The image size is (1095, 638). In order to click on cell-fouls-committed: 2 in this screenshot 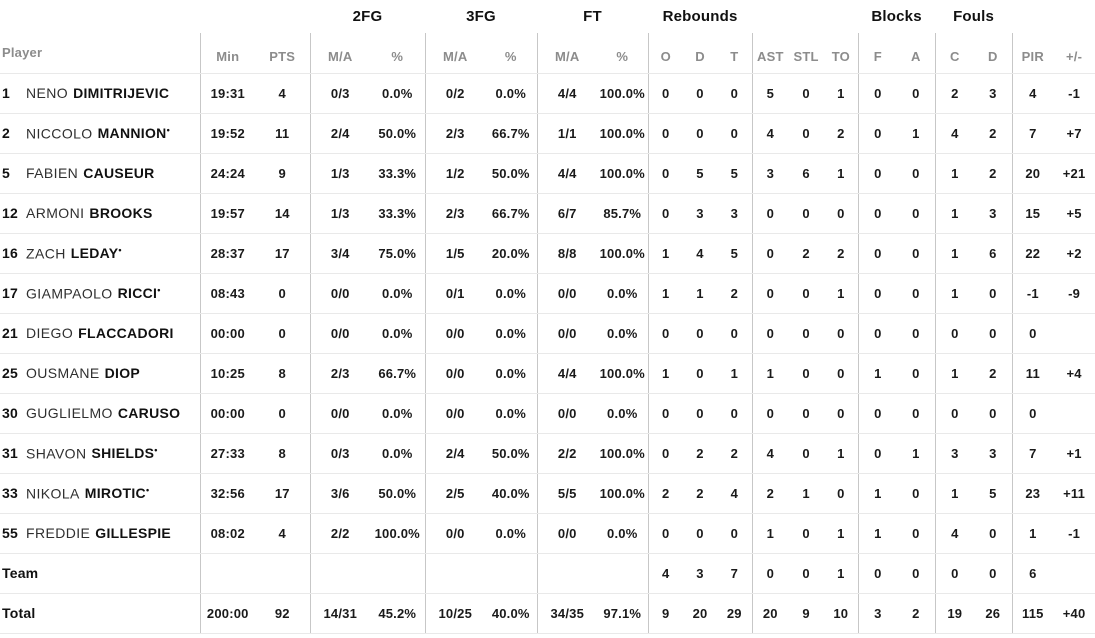, I will do `click(954, 93)`.